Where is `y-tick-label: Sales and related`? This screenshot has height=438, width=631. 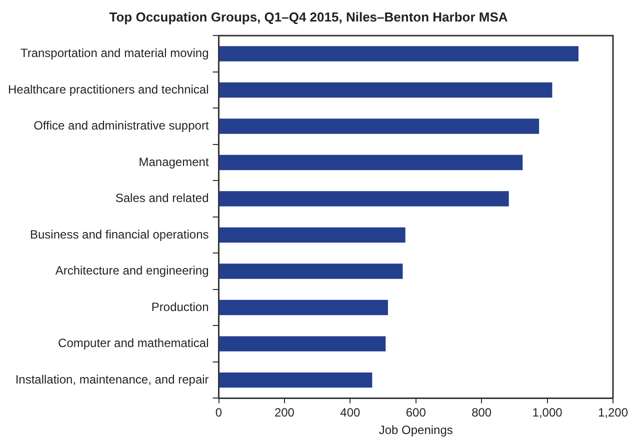
y-tick-label: Sales and related is located at coordinates (162, 198).